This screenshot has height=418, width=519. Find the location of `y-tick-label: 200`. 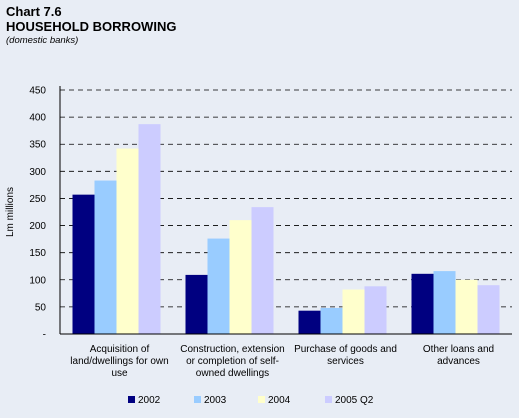

y-tick-label: 200 is located at coordinates (37, 226).